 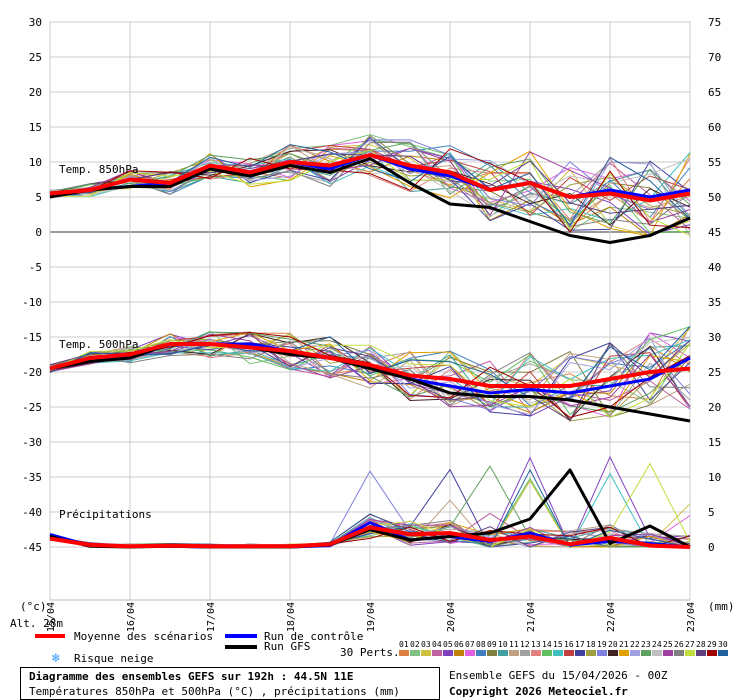 What do you see at coordinates (635, 644) in the screenshot?
I see `pert-number-label: 22` at bounding box center [635, 644].